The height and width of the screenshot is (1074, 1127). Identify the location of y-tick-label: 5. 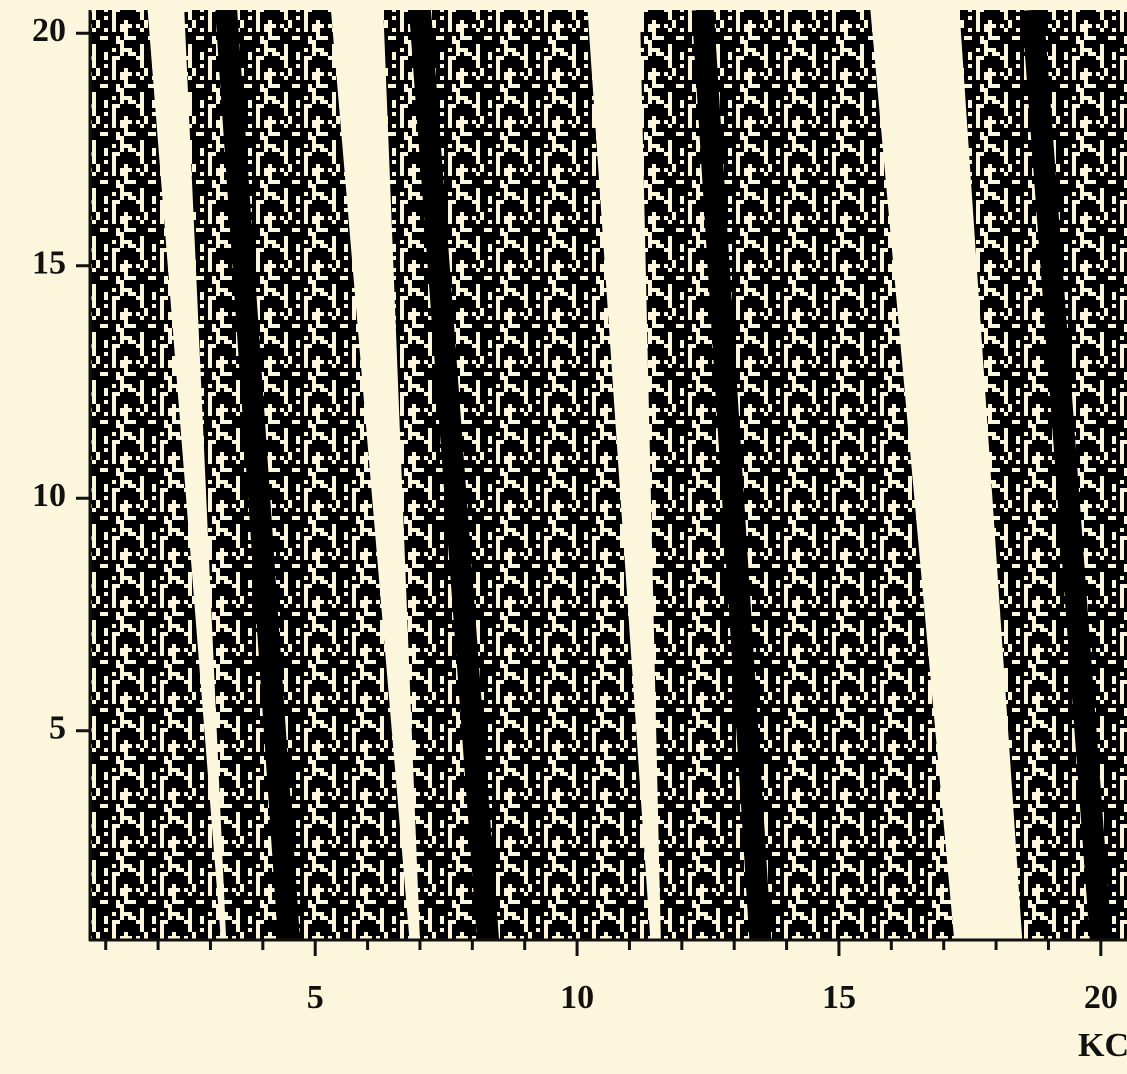
(57, 728).